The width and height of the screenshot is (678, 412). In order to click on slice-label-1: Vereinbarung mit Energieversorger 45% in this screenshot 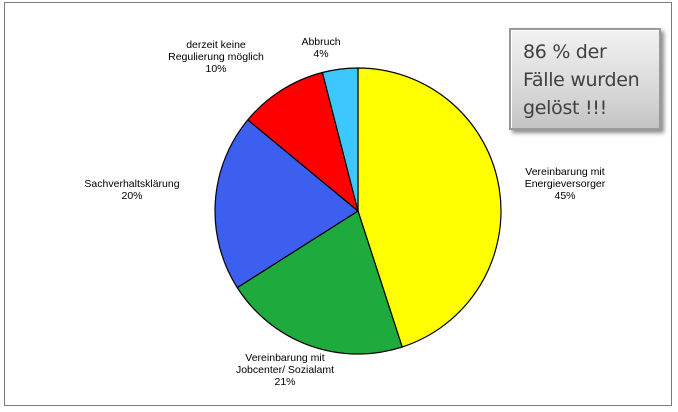, I will do `click(565, 184)`.